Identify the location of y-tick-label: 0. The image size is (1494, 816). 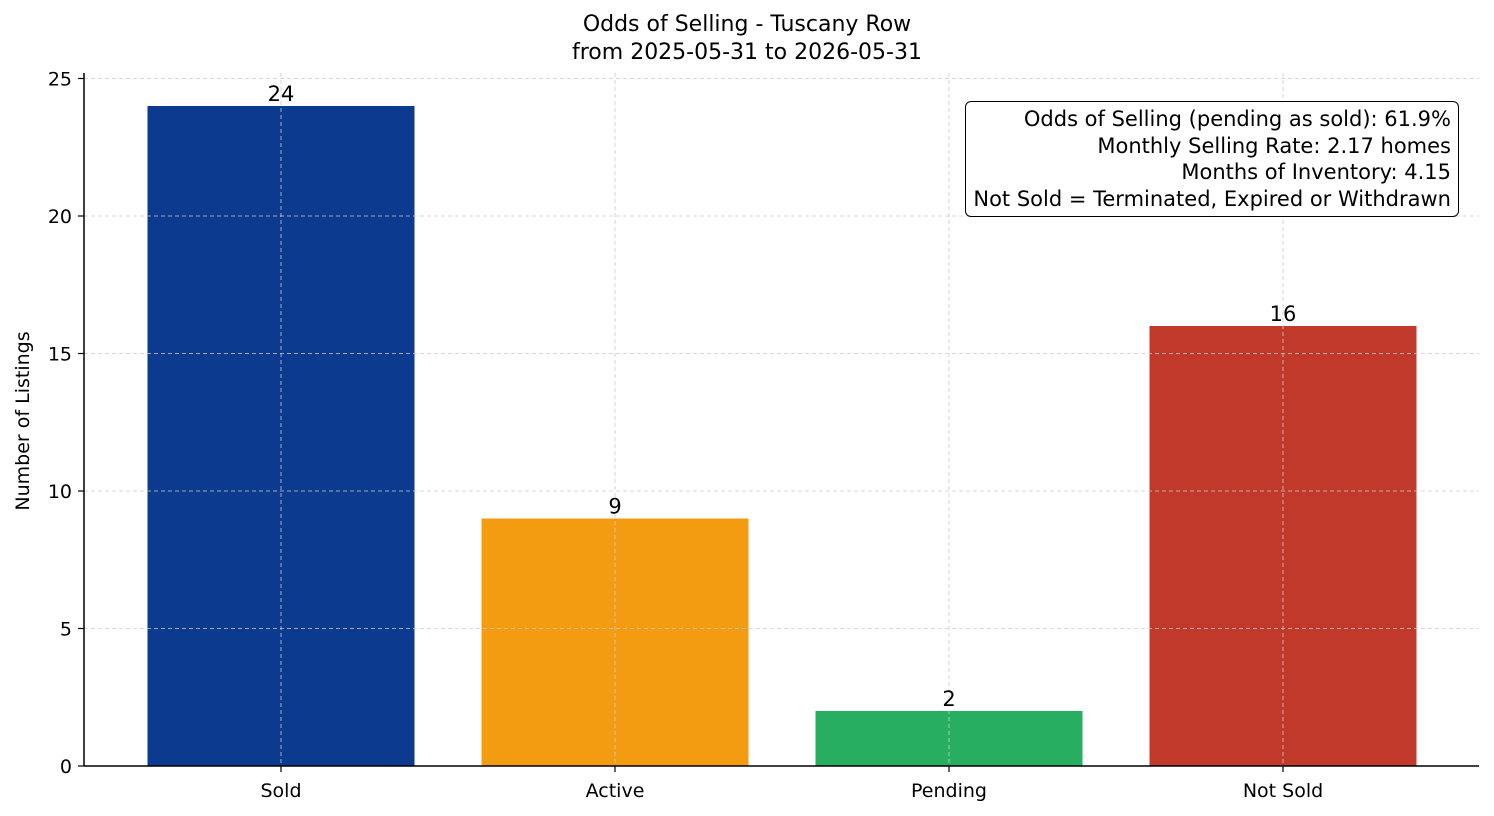
(66, 767).